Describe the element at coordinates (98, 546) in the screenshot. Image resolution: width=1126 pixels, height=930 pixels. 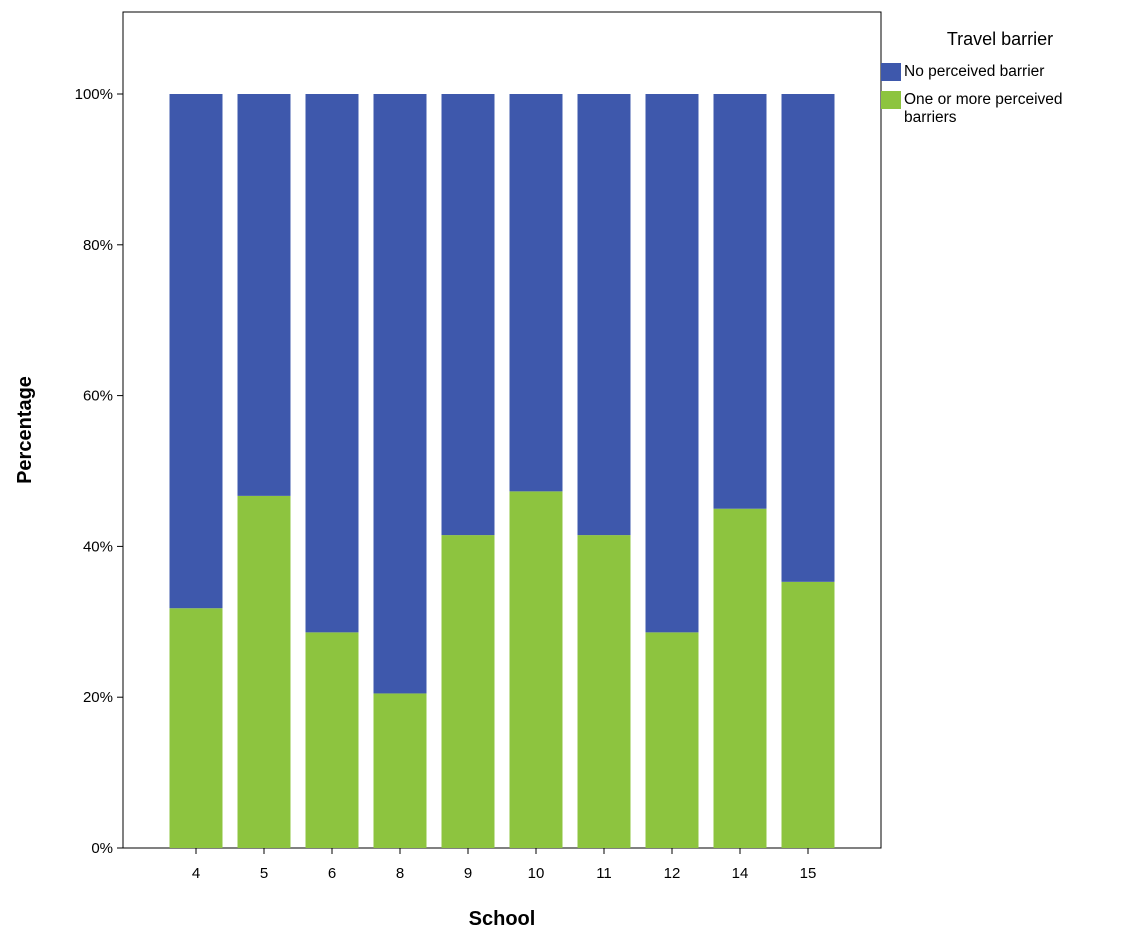
I see `y-tick-label: 40%` at that location.